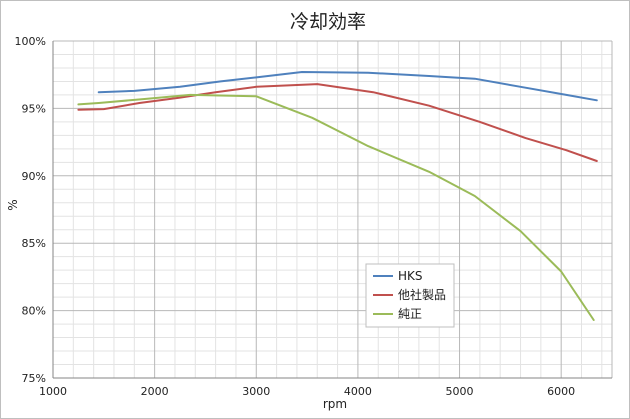  What do you see at coordinates (307, 391) in the screenshot?
I see `x-axis-ticks: 1000 2000 3000 4000 5000 6000` at bounding box center [307, 391].